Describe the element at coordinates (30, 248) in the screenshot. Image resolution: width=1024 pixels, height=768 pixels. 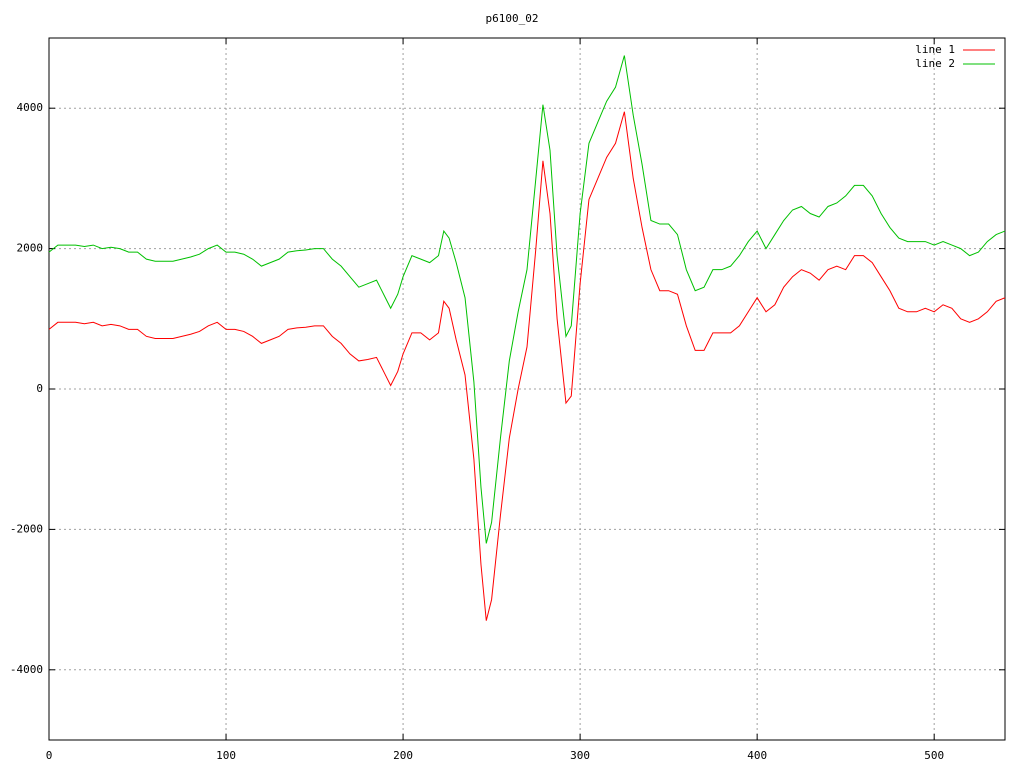
I see `y-tick-label: 2000` at that location.